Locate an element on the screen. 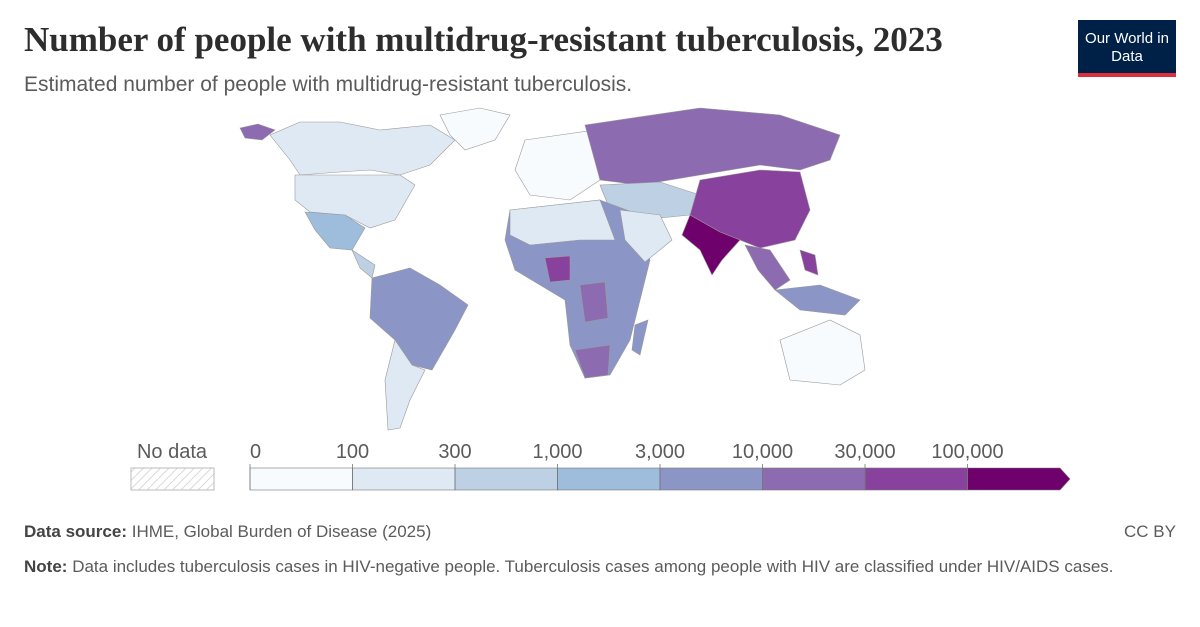  legend-tick-label: 0 is located at coordinates (255, 452).